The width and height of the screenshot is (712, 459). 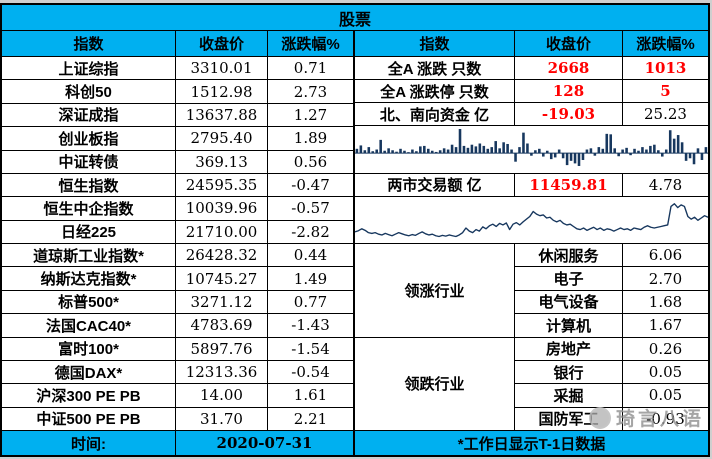 What do you see at coordinates (569, 348) in the screenshot?
I see `sector-name: 房地产` at bounding box center [569, 348].